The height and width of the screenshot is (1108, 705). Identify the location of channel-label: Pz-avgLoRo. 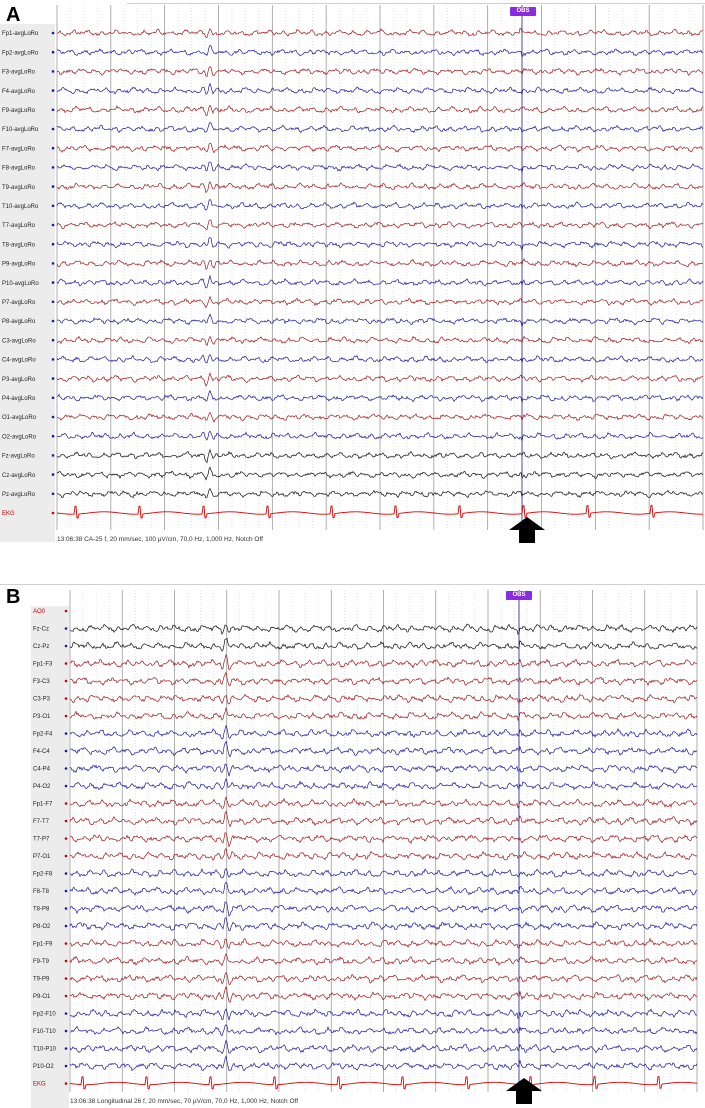
(19, 495).